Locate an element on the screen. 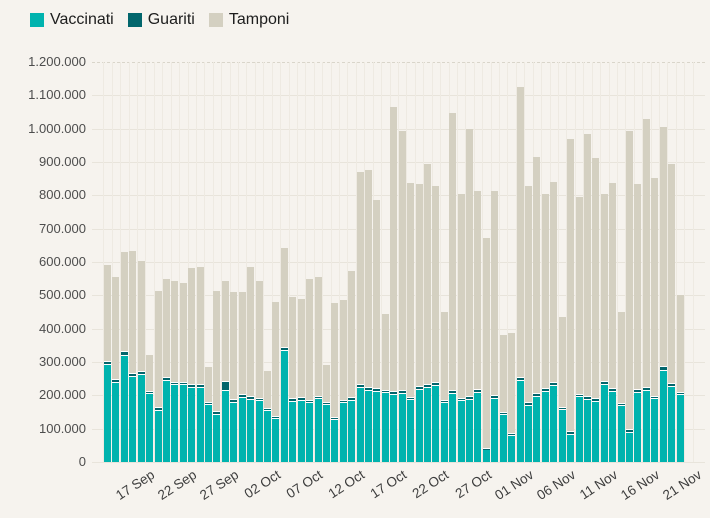 The image size is (710, 518). stacked-bar-19-oct is located at coordinates (402, 296).